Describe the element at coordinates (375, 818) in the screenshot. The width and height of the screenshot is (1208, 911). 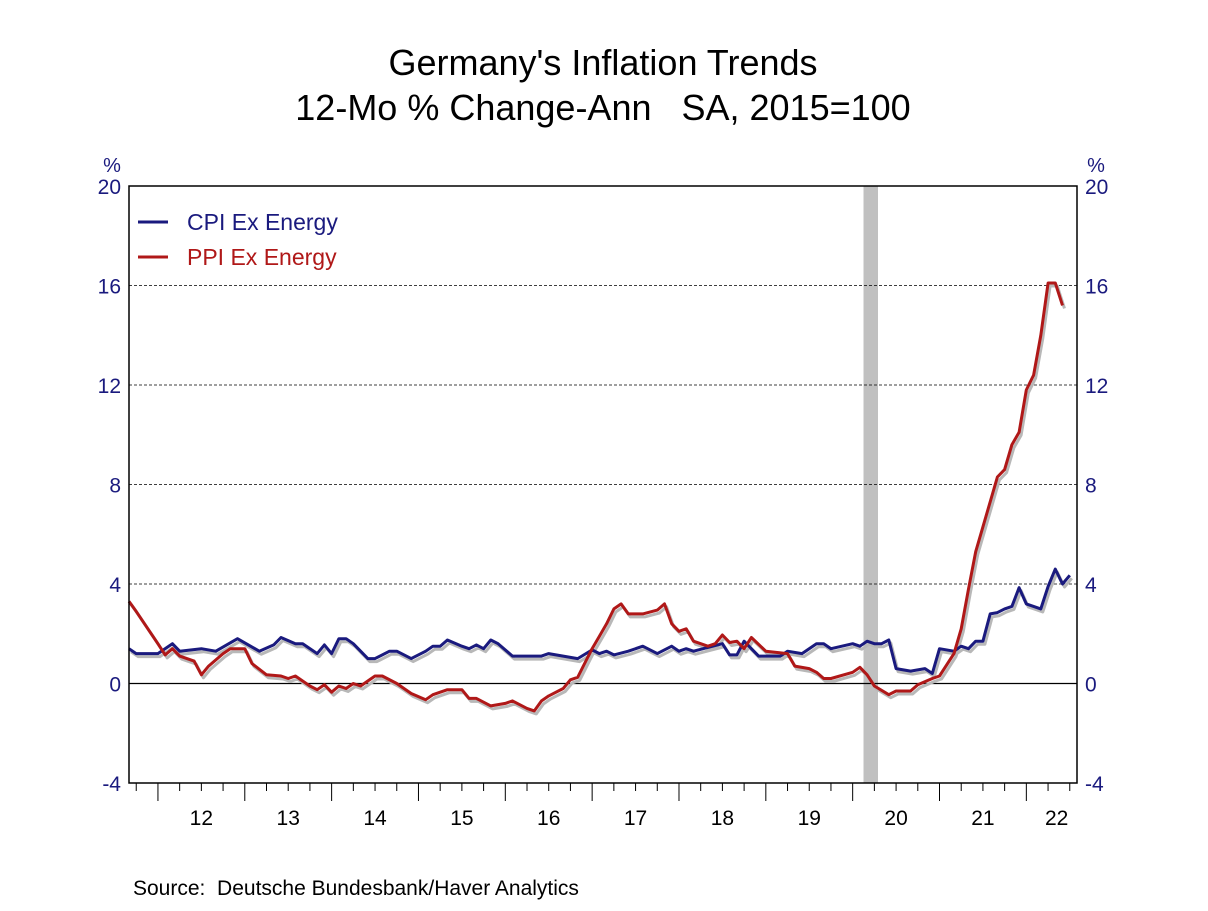
I see `x-tick-label: 14` at that location.